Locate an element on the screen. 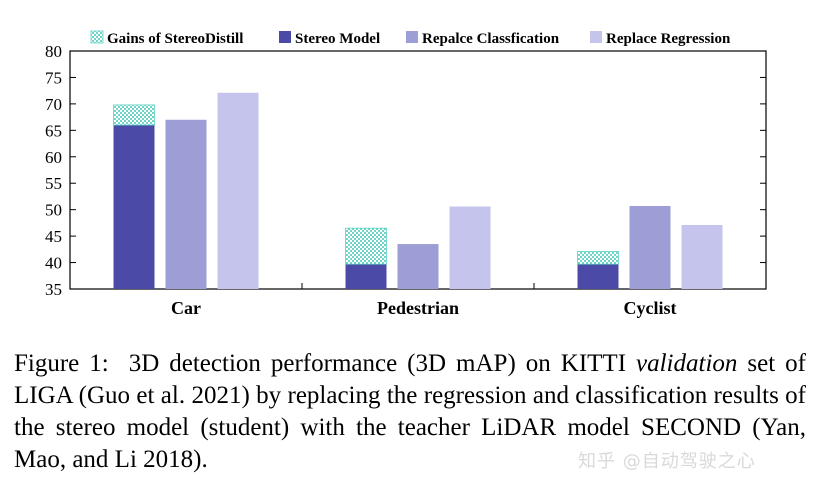 This screenshot has height=492, width=821. y-tick-label: 75 is located at coordinates (53, 77).